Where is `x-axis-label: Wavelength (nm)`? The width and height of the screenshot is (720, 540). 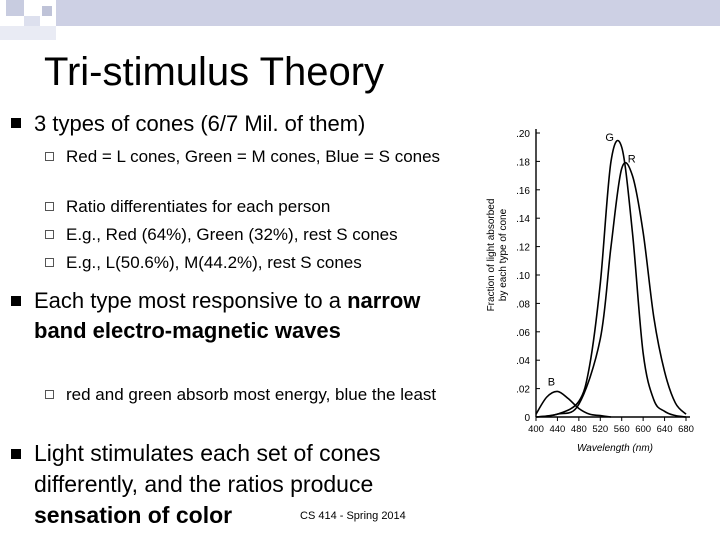
x-axis-label: Wavelength (nm) is located at coordinates (615, 448).